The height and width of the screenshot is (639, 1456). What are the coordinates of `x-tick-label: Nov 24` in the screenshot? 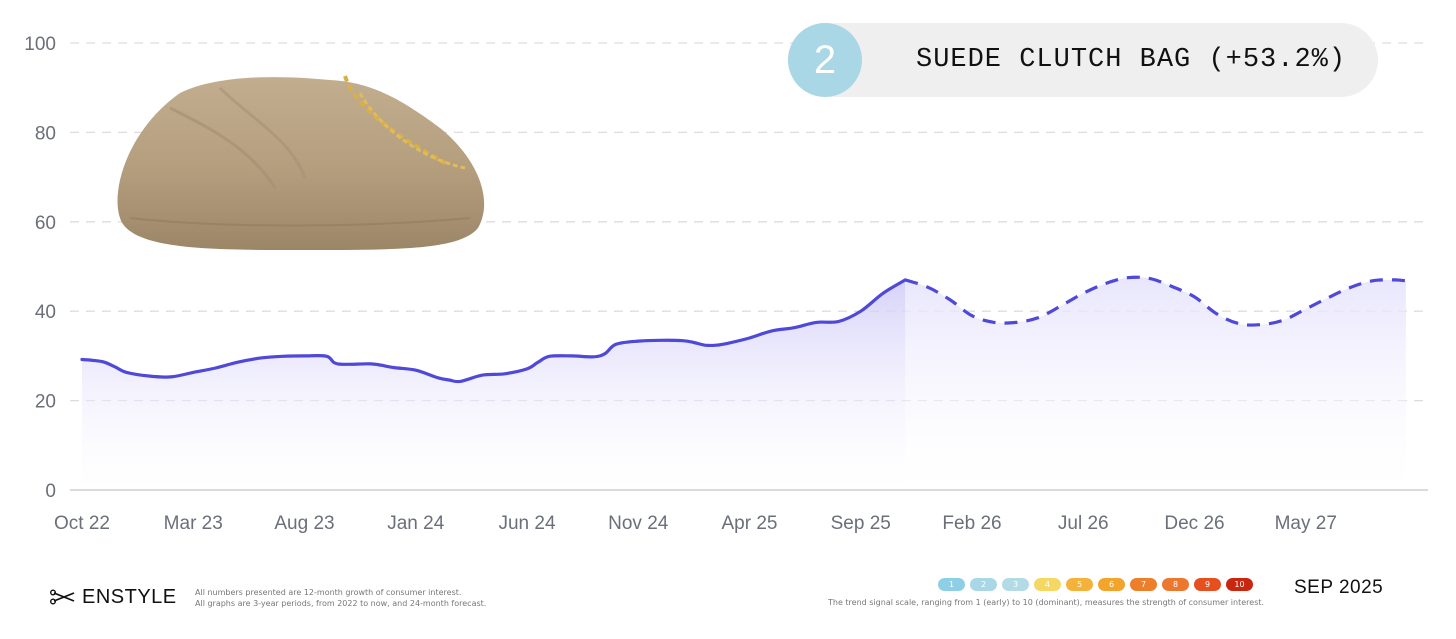 It's located at (638, 523).